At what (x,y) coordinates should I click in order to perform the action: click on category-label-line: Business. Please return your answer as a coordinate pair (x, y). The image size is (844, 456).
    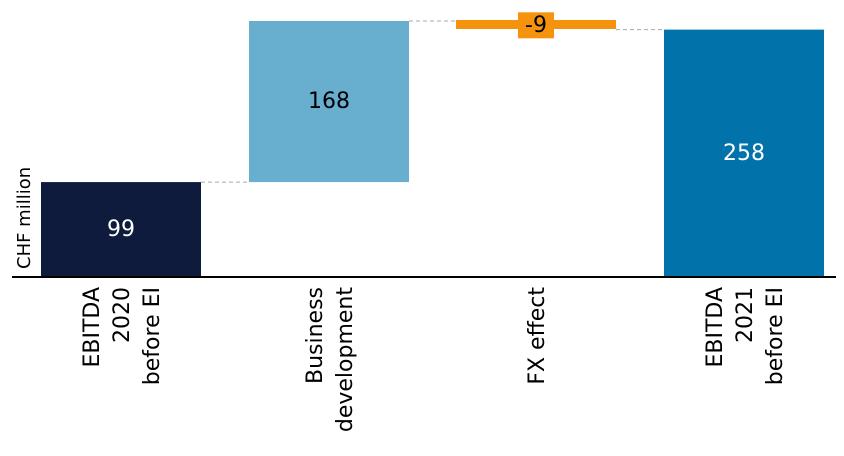
    Looking at the image, I should click on (315, 335).